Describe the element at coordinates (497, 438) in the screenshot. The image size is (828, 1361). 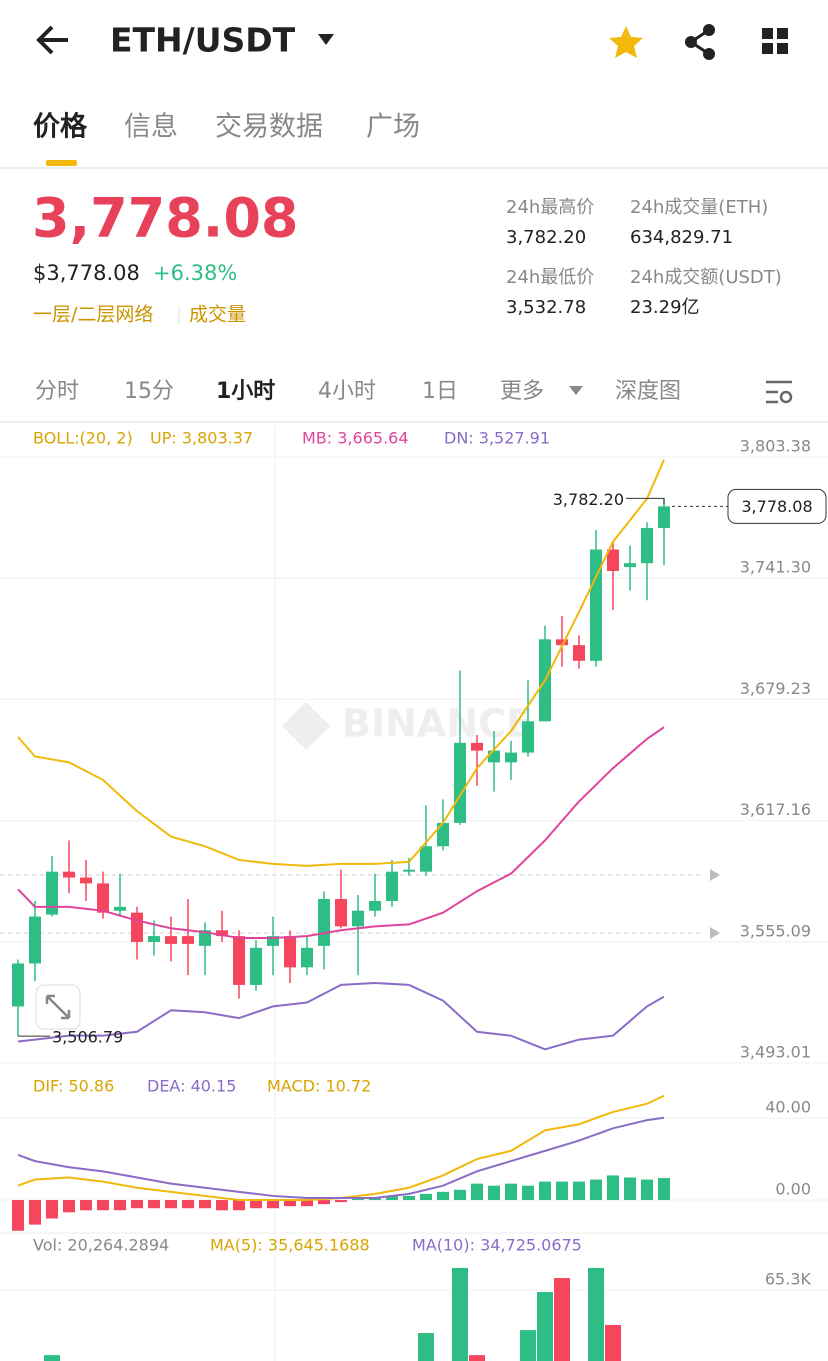
I see `legend-entry: DN: 3,527.91` at that location.